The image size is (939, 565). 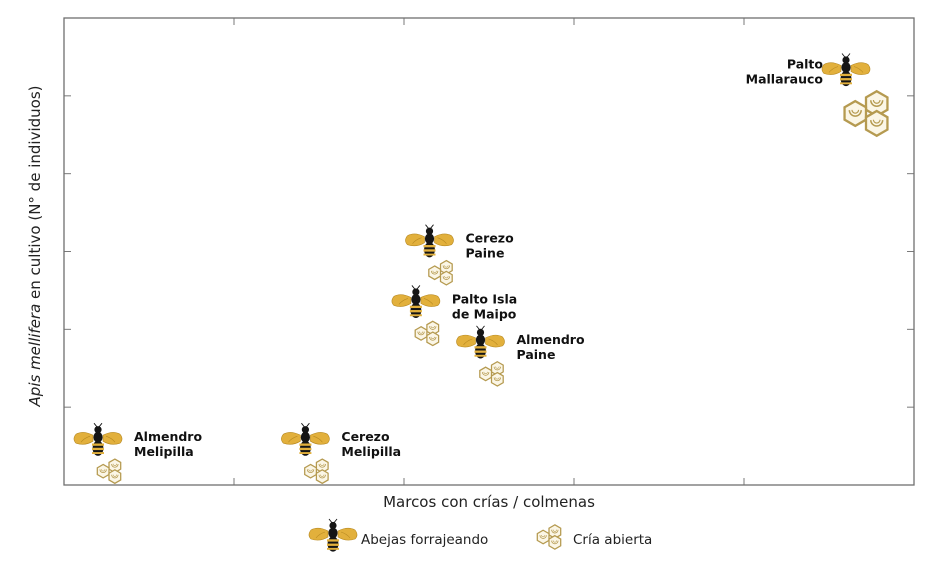 I want to click on legend-label-open-brood: Cría abierta, so click(x=612, y=540).